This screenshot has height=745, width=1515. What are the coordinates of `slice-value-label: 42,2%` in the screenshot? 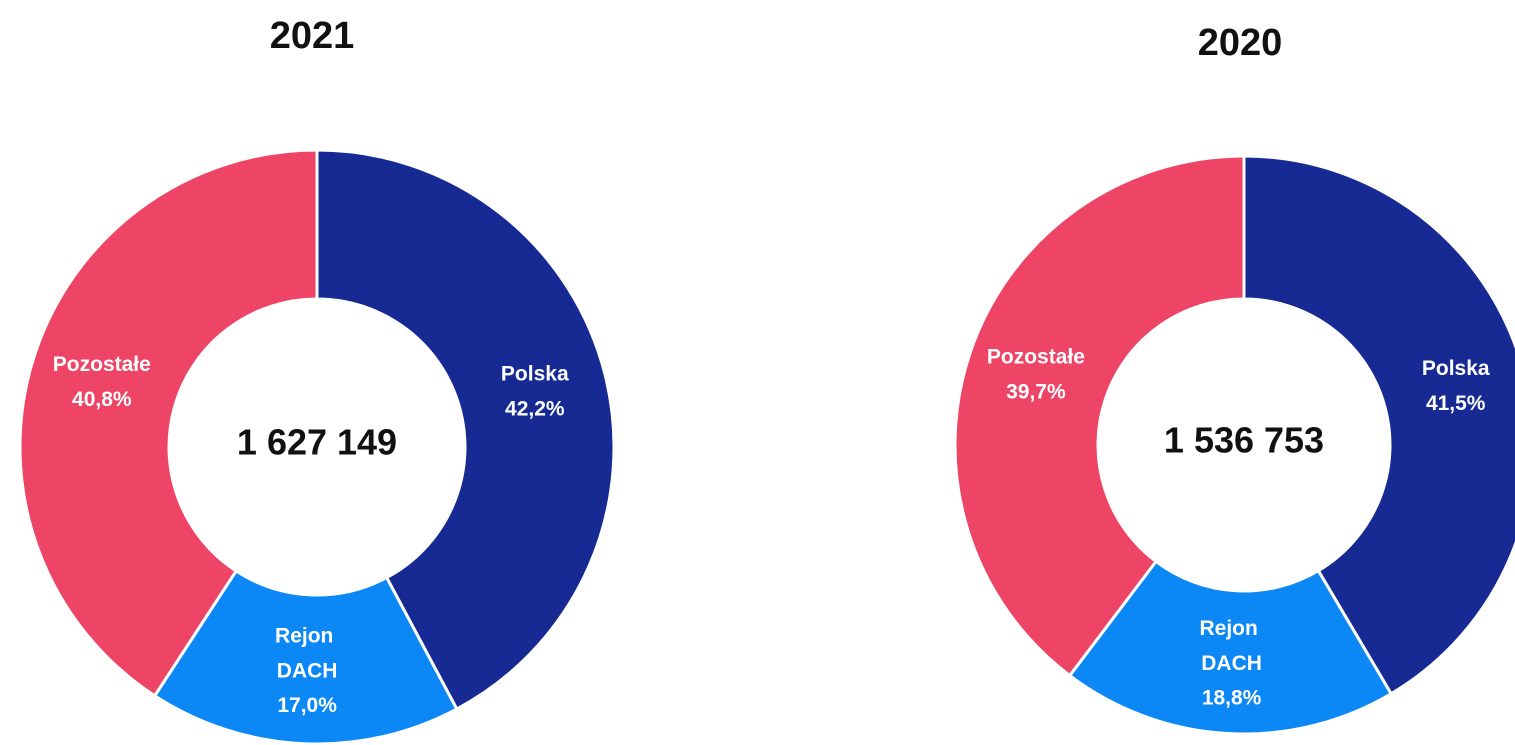 It's located at (535, 409).